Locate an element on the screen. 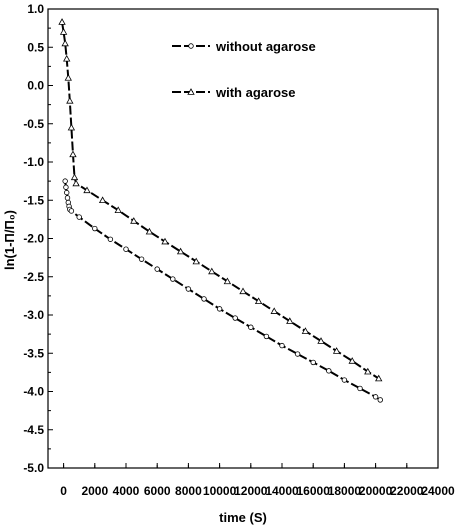  x-tick-label: 18000 is located at coordinates (345, 491).